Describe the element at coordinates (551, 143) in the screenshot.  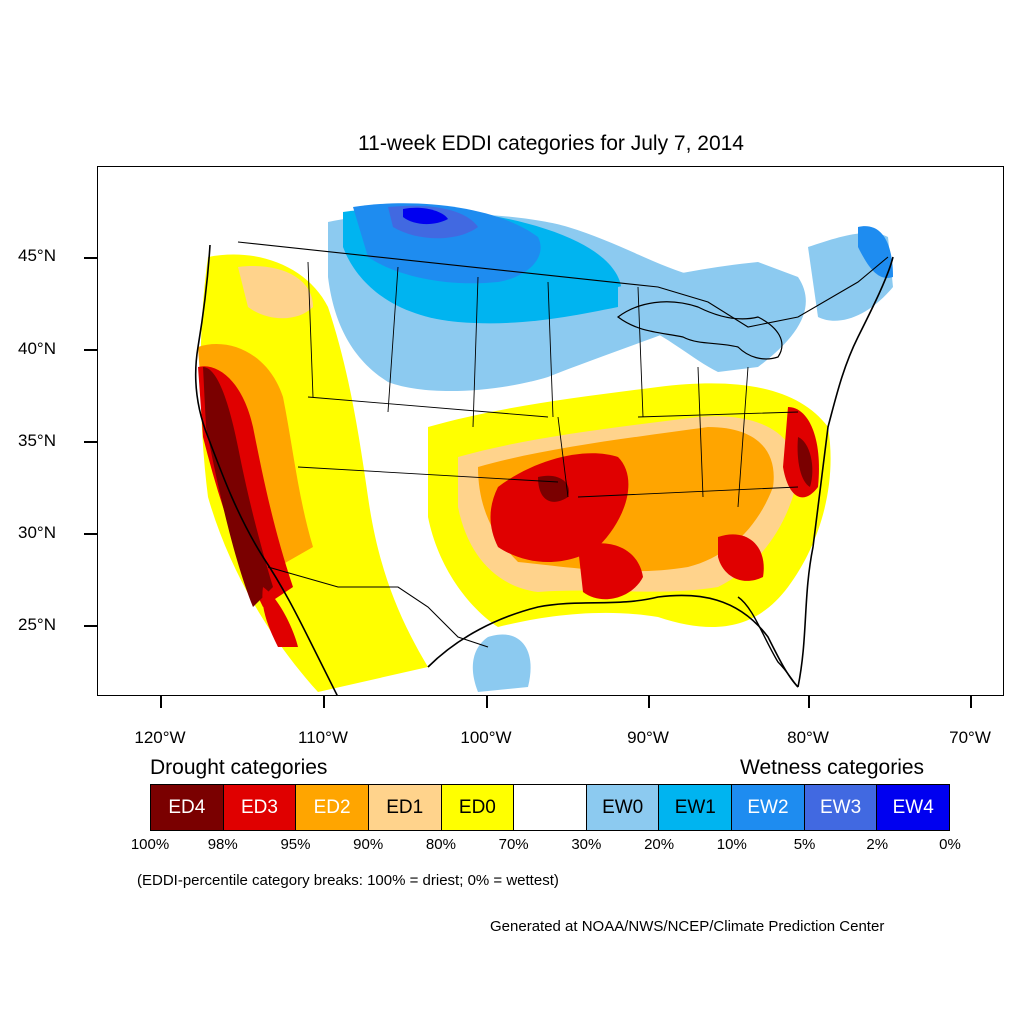
I see `map-title: 11-week EDDI categories for July 7, 2014` at that location.